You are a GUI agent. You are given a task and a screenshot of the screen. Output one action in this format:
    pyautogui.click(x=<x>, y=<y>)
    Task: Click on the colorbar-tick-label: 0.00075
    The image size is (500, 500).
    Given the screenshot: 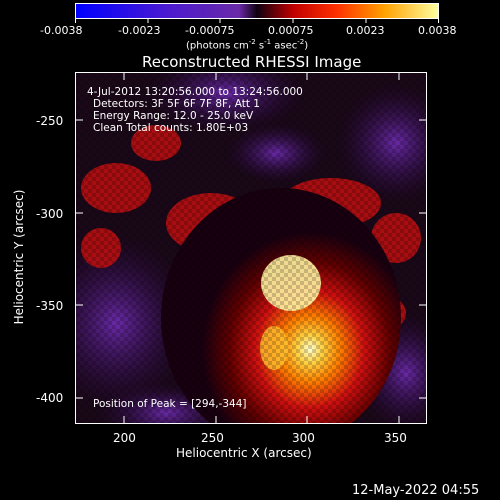 What is the action you would take?
    pyautogui.click(x=291, y=30)
    